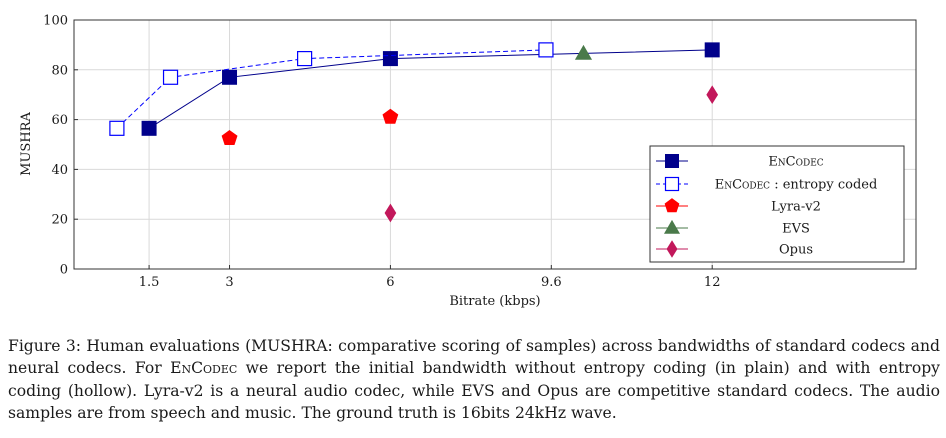  Describe the element at coordinates (229, 282) in the screenshot. I see `x-tick-label: 3` at that location.